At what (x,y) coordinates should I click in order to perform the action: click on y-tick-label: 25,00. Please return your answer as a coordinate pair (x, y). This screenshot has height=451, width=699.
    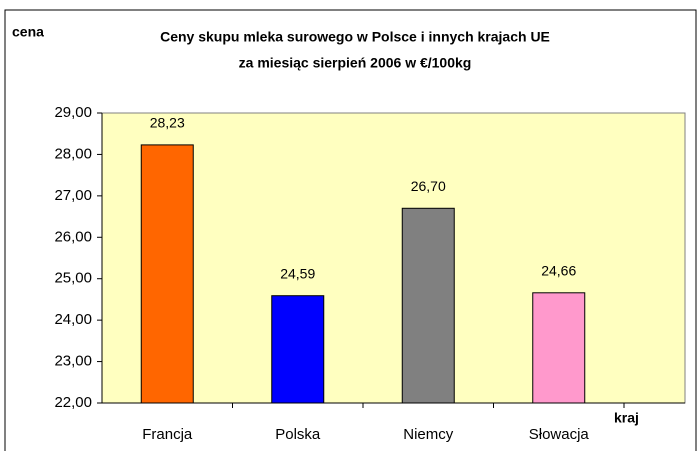
    Looking at the image, I should click on (73, 278).